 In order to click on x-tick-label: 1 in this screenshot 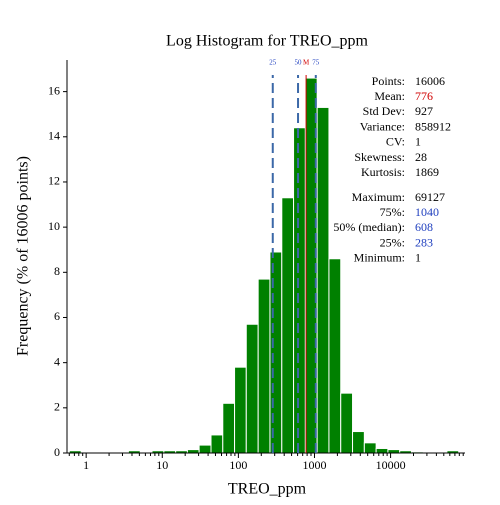, I will do `click(86, 465)`.